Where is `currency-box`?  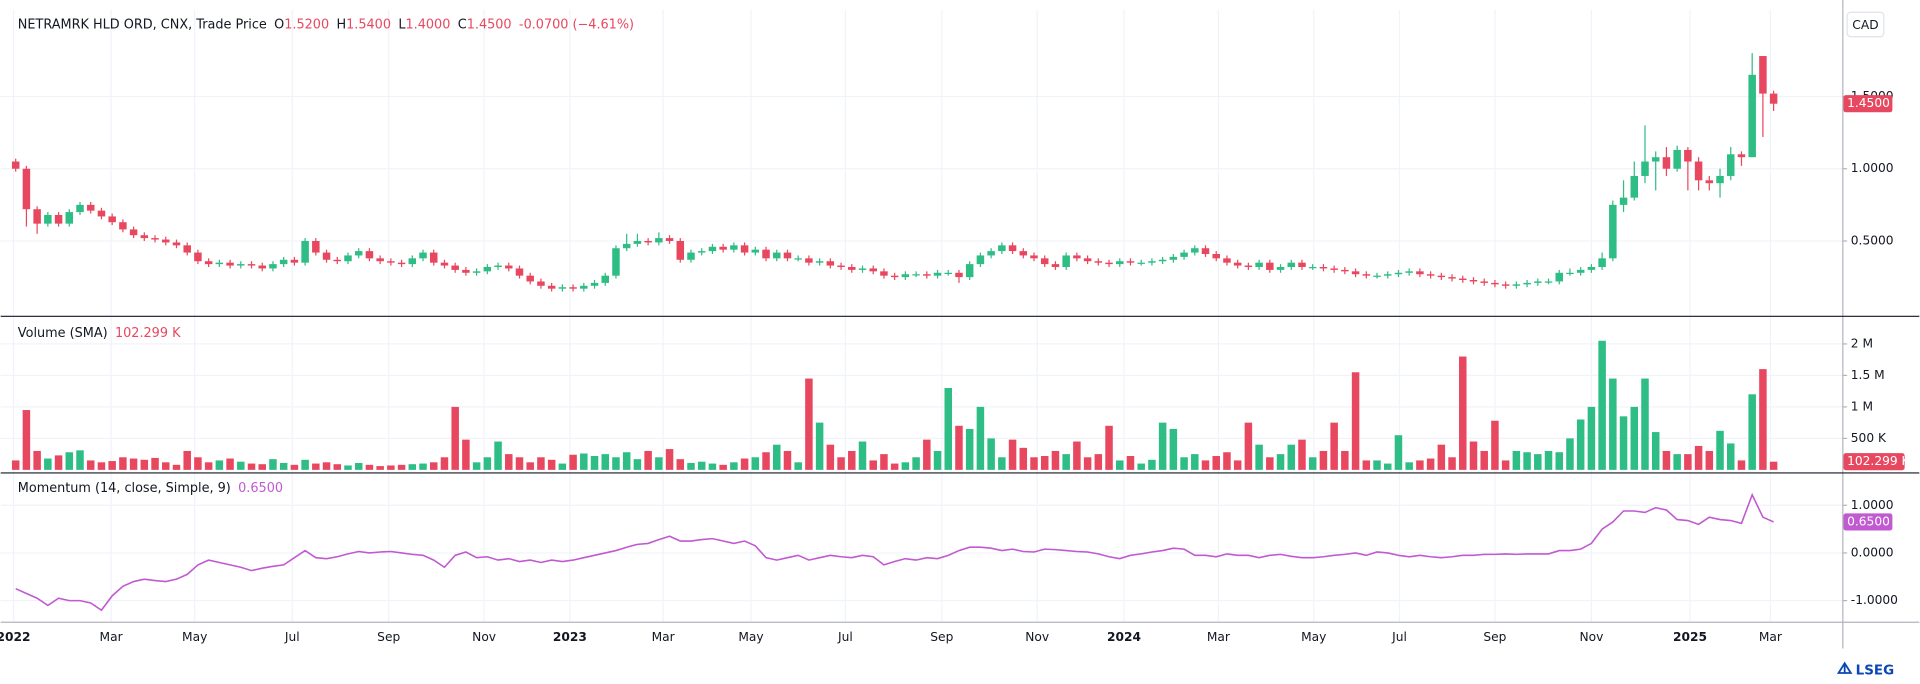 currency-box is located at coordinates (1865, 24).